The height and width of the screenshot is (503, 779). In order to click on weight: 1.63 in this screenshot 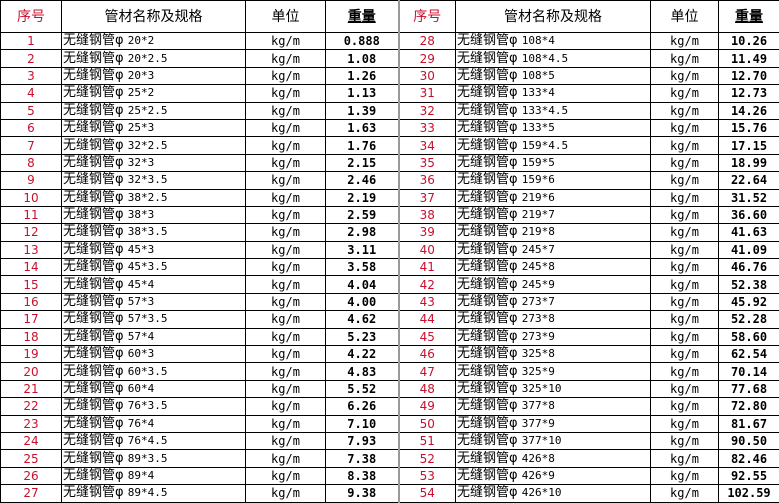, I will do `click(362, 128)`.